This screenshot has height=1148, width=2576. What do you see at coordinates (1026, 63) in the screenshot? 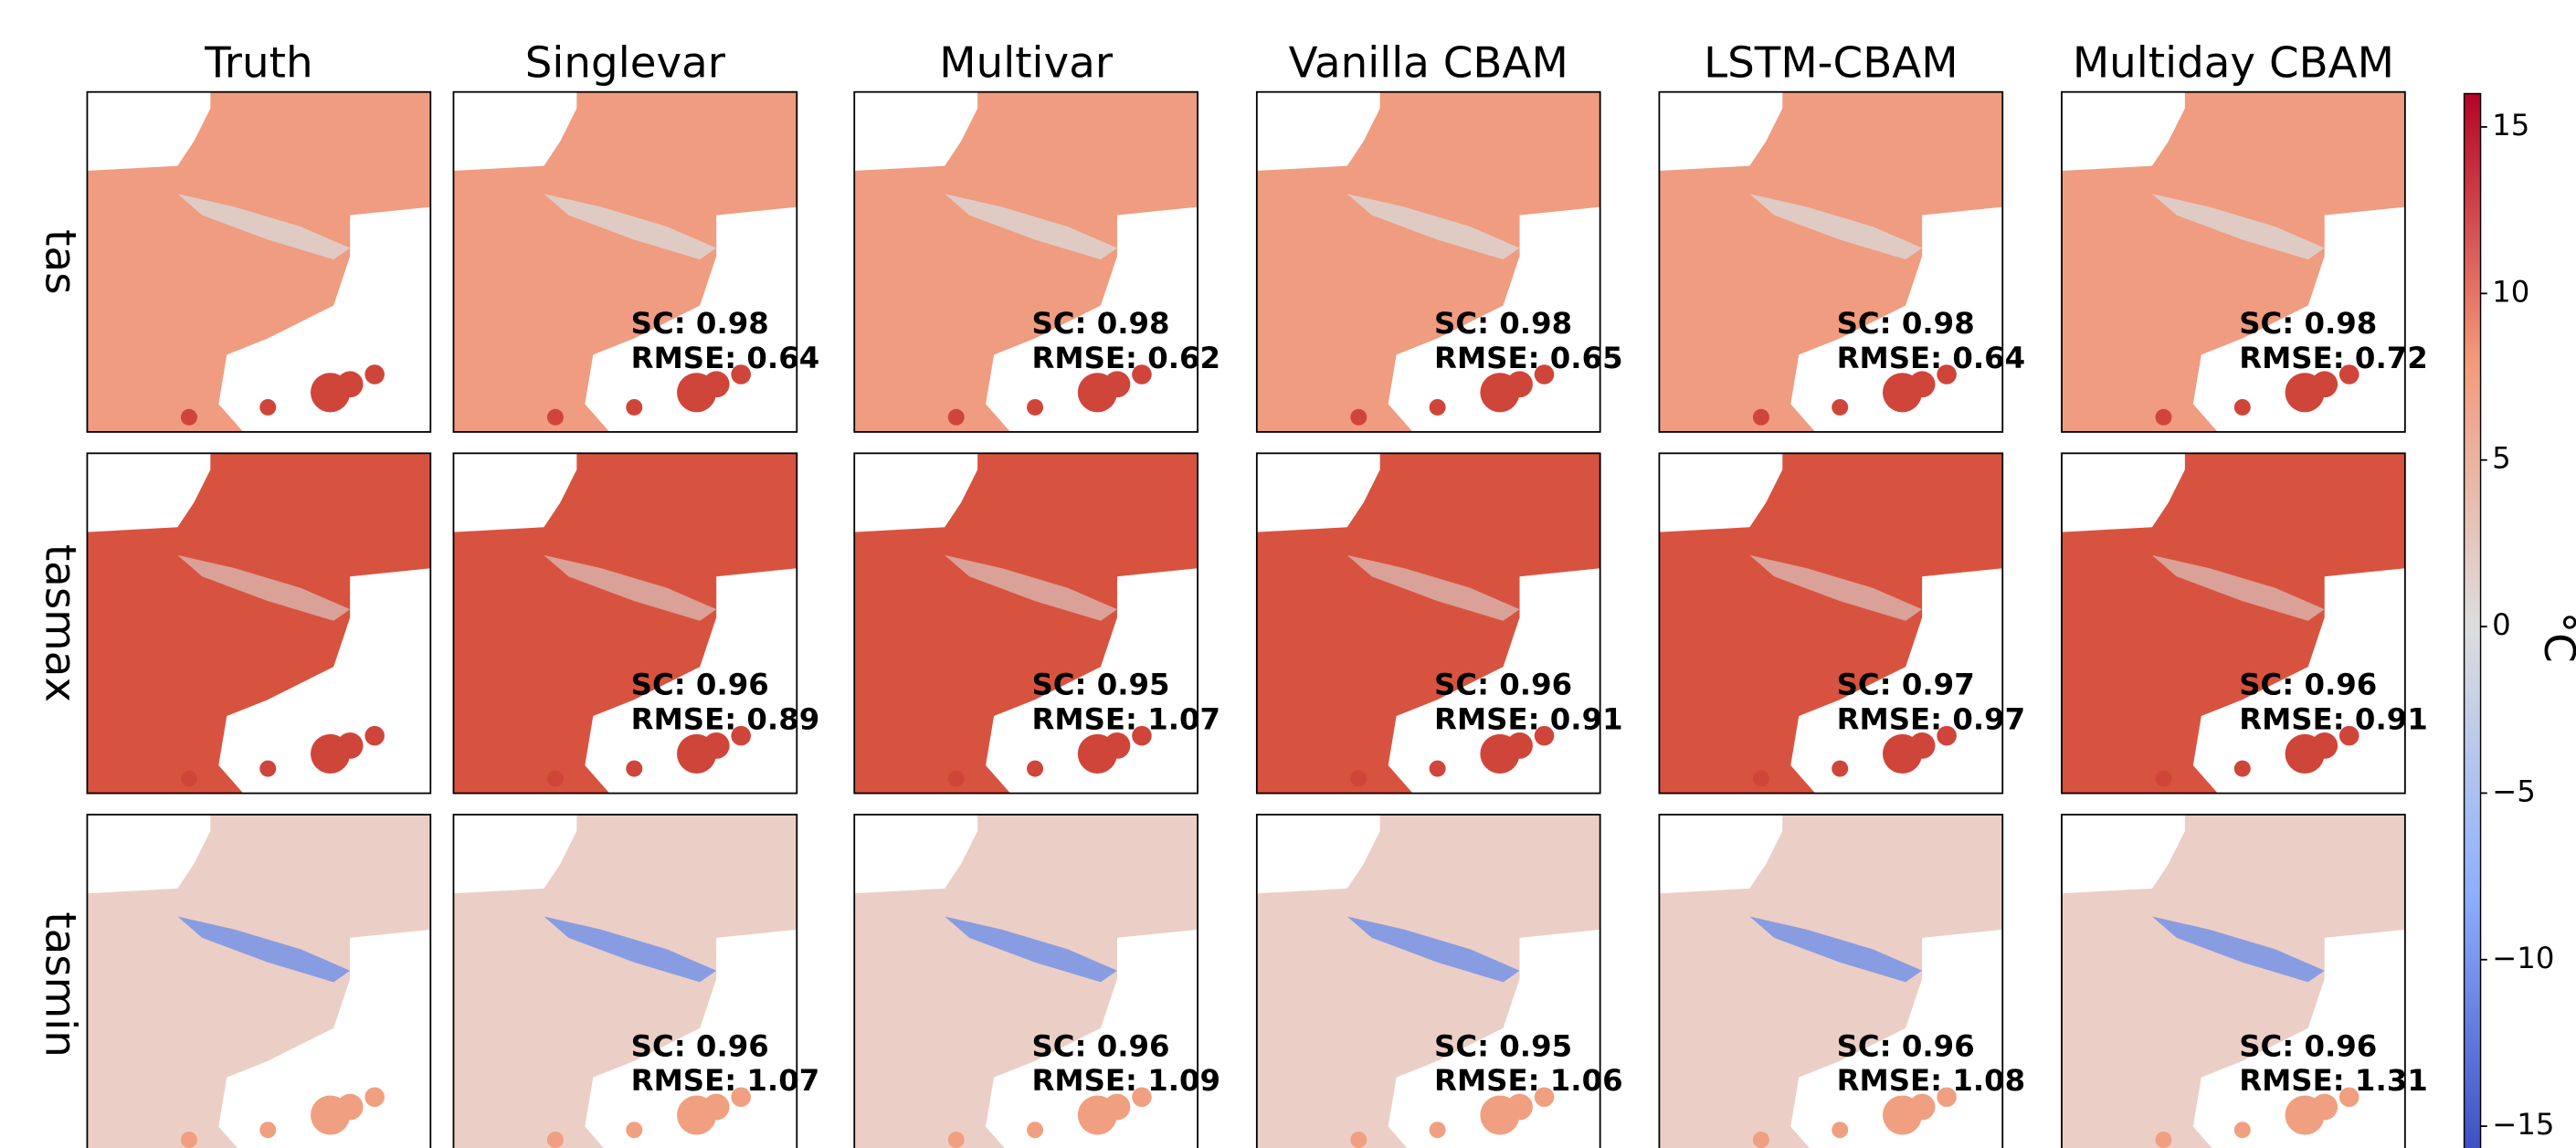
I see `column-title: Multivar` at bounding box center [1026, 63].